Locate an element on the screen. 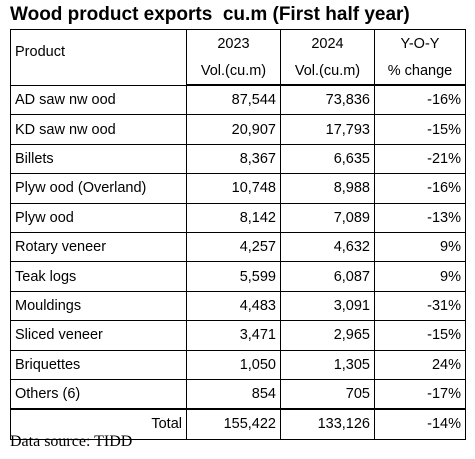 This screenshot has height=459, width=475. yoy-header: Y-O-Y is located at coordinates (420, 43).